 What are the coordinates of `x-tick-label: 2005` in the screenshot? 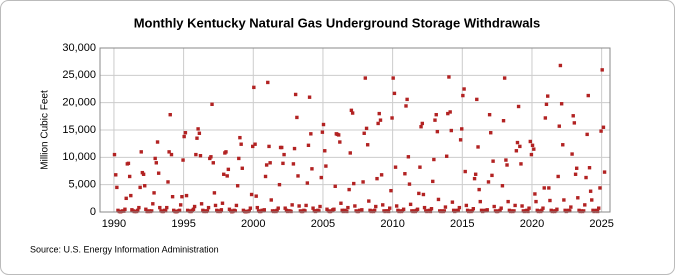 It's located at (323, 224).